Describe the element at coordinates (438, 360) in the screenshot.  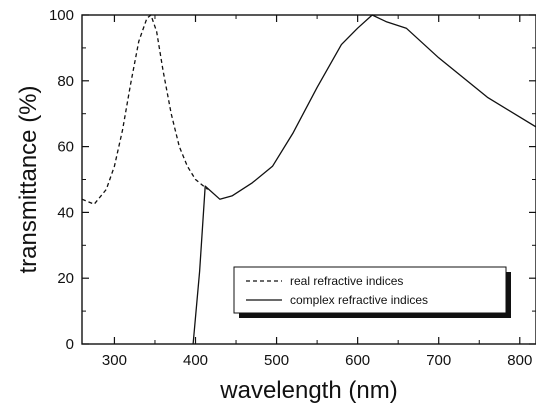
I see `x-tick-label: 700` at that location.